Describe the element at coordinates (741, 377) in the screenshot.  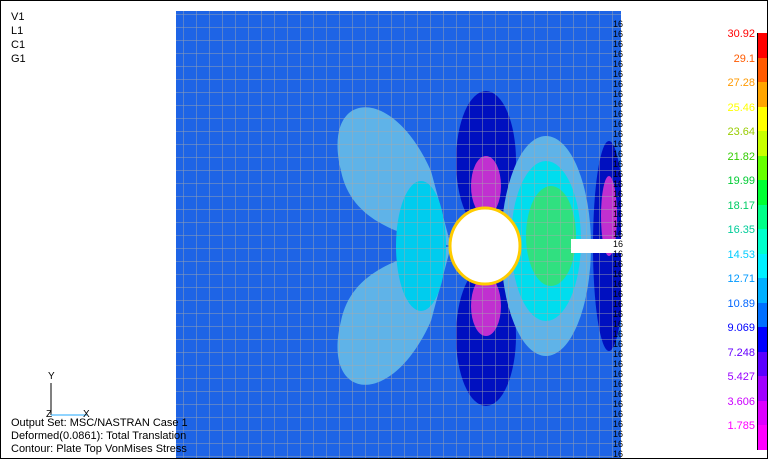
I see `legend-value: 5.427` at that location.